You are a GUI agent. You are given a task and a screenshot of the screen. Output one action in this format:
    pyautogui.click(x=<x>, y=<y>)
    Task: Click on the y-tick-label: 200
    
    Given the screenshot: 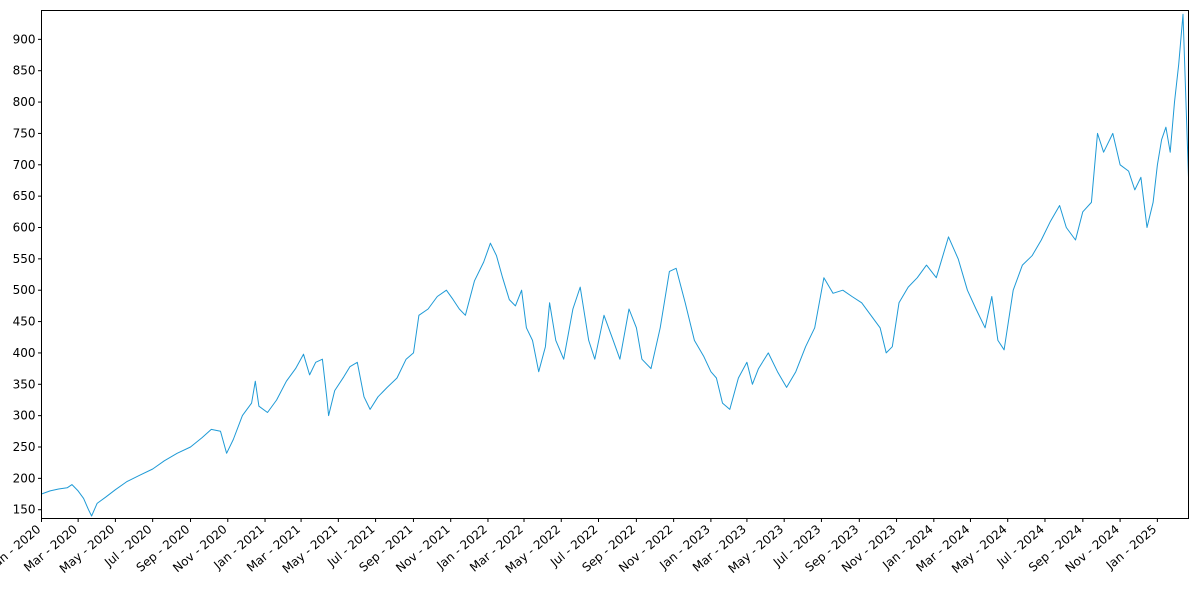 What is the action you would take?
    pyautogui.click(x=24, y=478)
    